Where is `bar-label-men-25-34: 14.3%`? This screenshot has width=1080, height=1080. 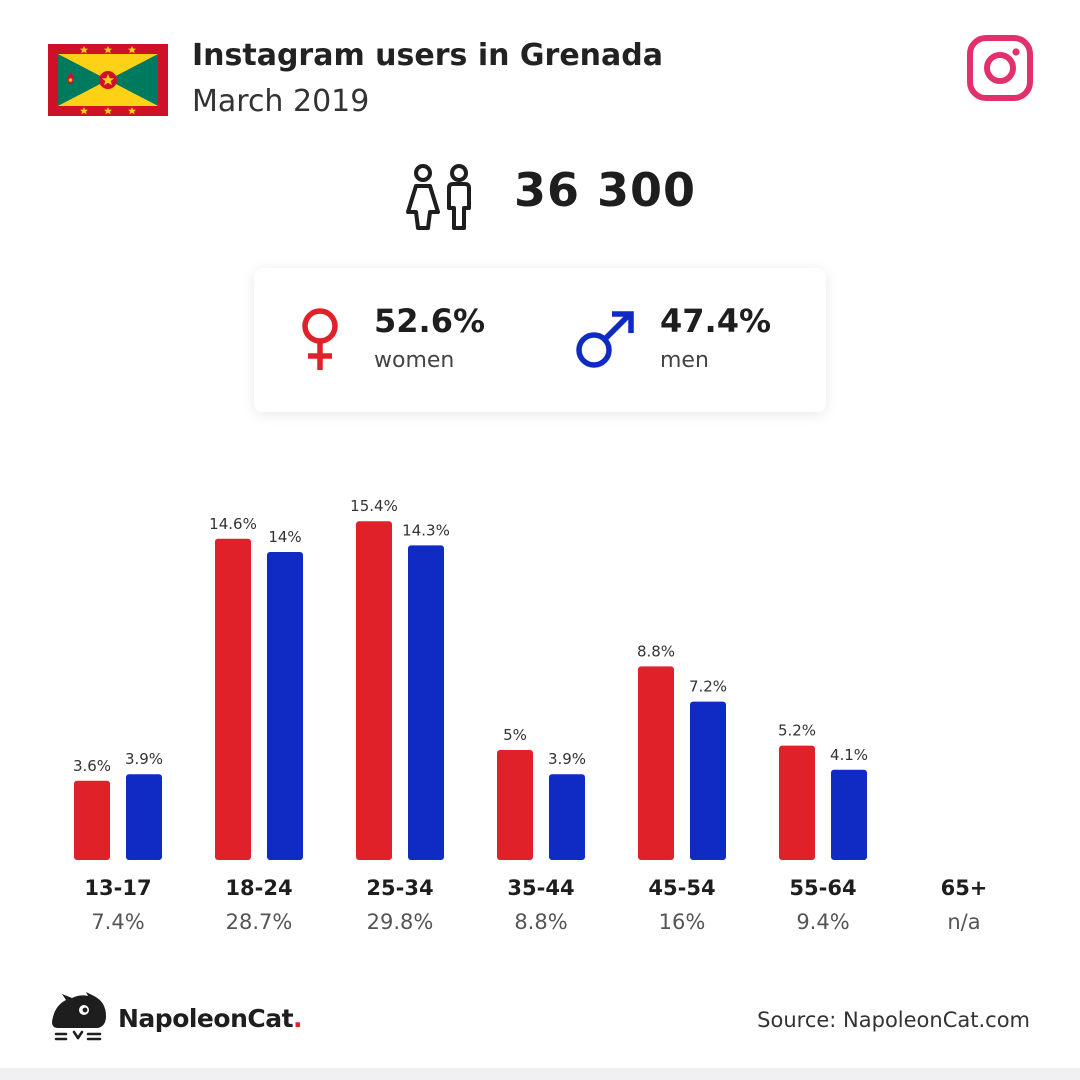 bar-label-men-25-34: 14.3% is located at coordinates (426, 530).